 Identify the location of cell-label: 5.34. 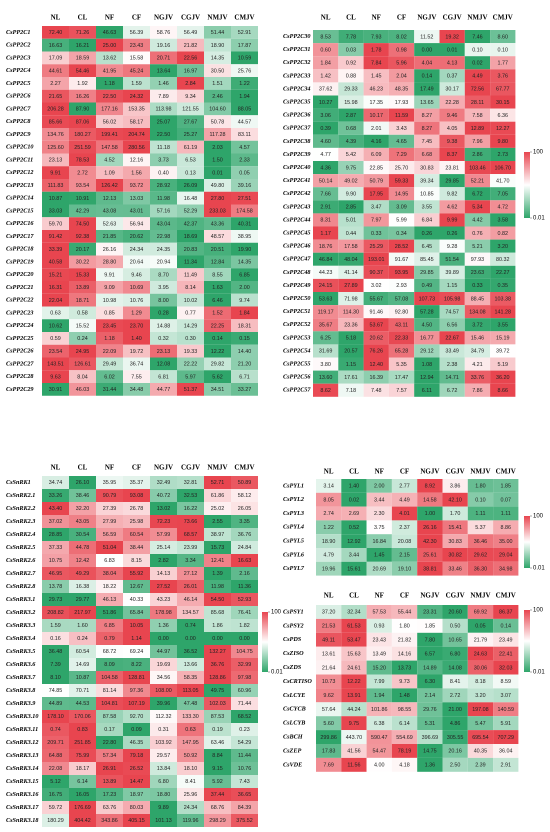
(477, 208).